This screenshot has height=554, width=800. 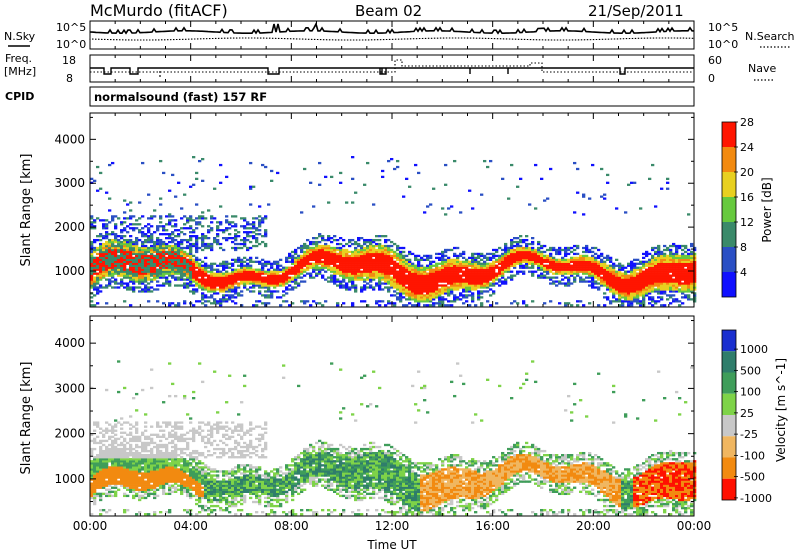 What do you see at coordinates (770, 36) in the screenshot?
I see `nsearch-label: N.Search` at bounding box center [770, 36].